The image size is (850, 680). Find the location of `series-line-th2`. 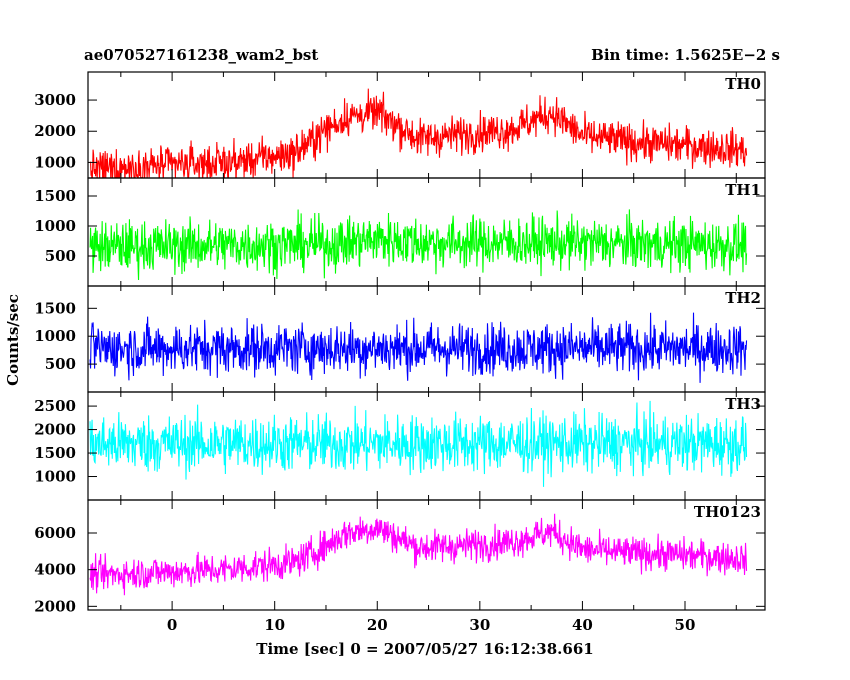

series-line-th2 is located at coordinates (418, 347).